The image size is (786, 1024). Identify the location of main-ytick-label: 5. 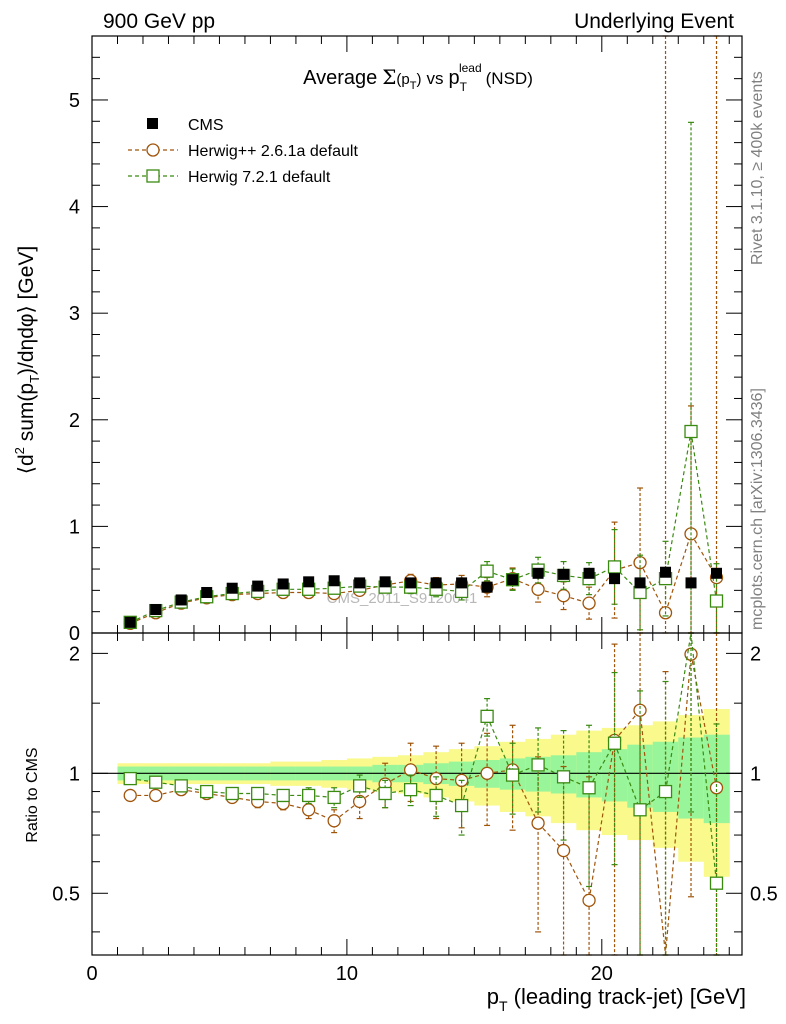
(74, 101).